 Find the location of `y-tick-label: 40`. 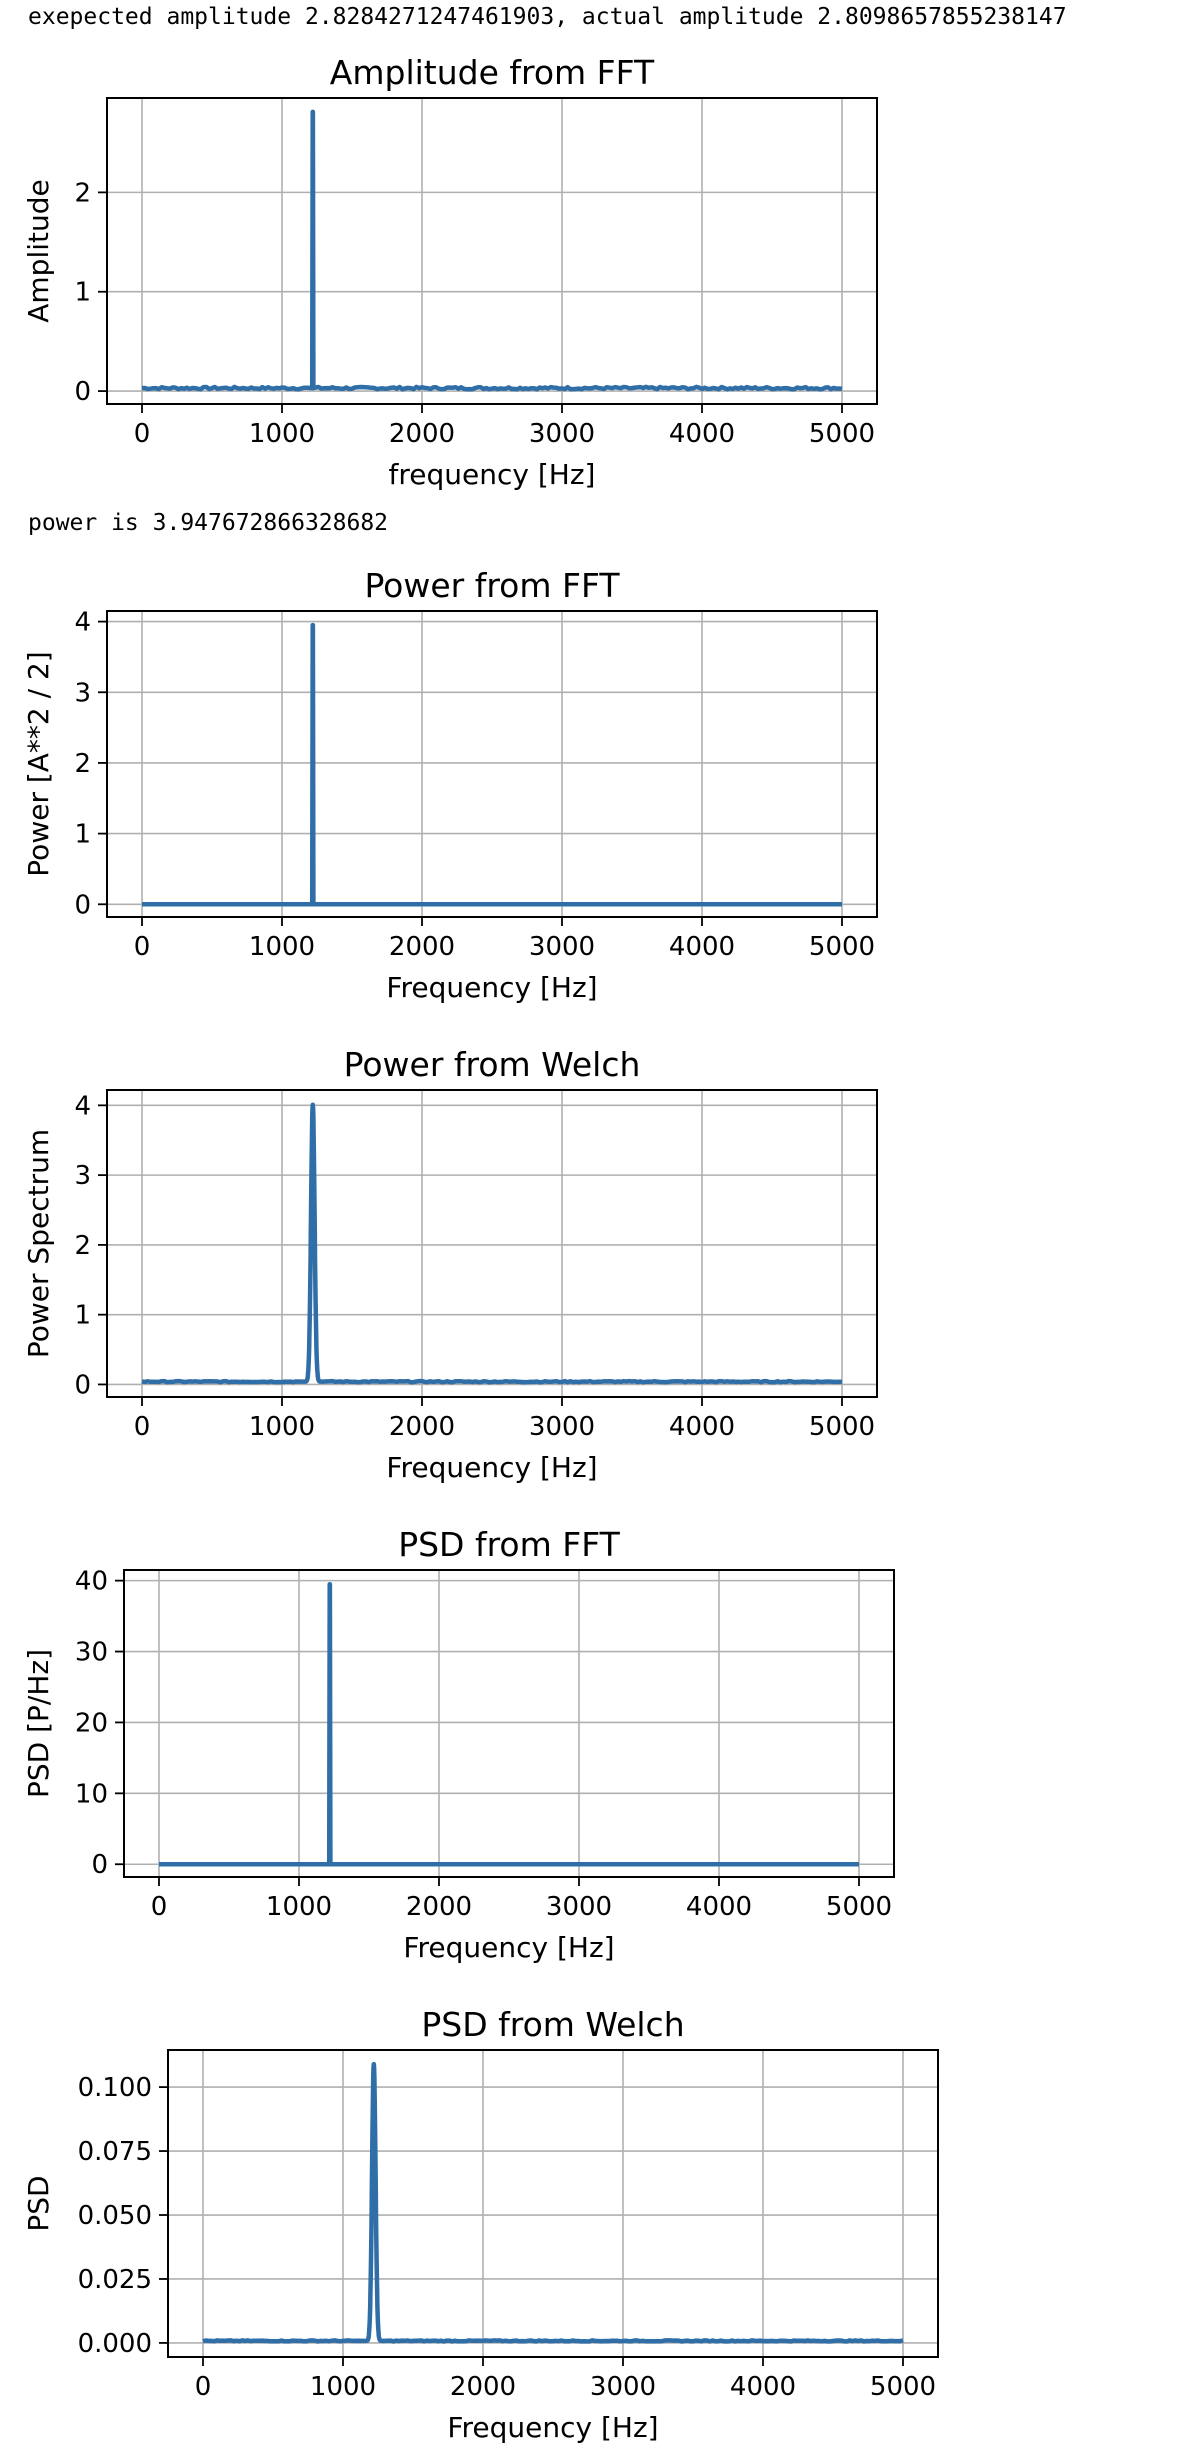

y-tick-label: 40 is located at coordinates (91, 1582).